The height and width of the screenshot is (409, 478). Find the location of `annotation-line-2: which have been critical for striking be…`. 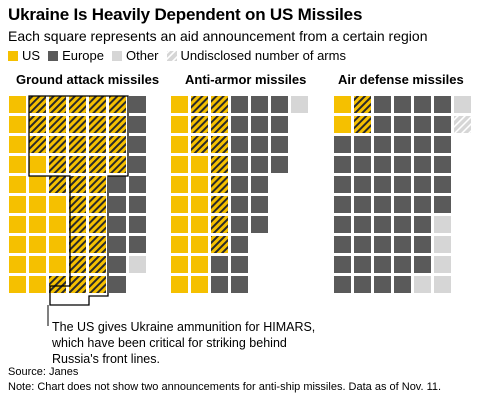

annotation-line-2: which have been critical for striking be… is located at coordinates (169, 343).